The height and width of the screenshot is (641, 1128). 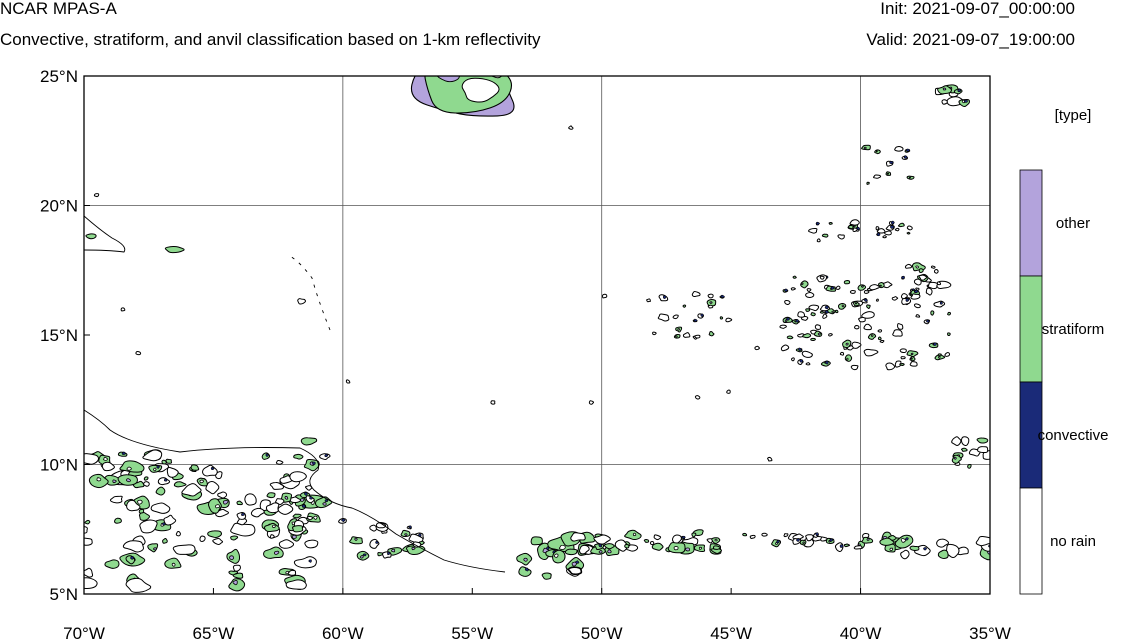 I want to click on lon-tick-label: 50°W, so click(x=602, y=632).